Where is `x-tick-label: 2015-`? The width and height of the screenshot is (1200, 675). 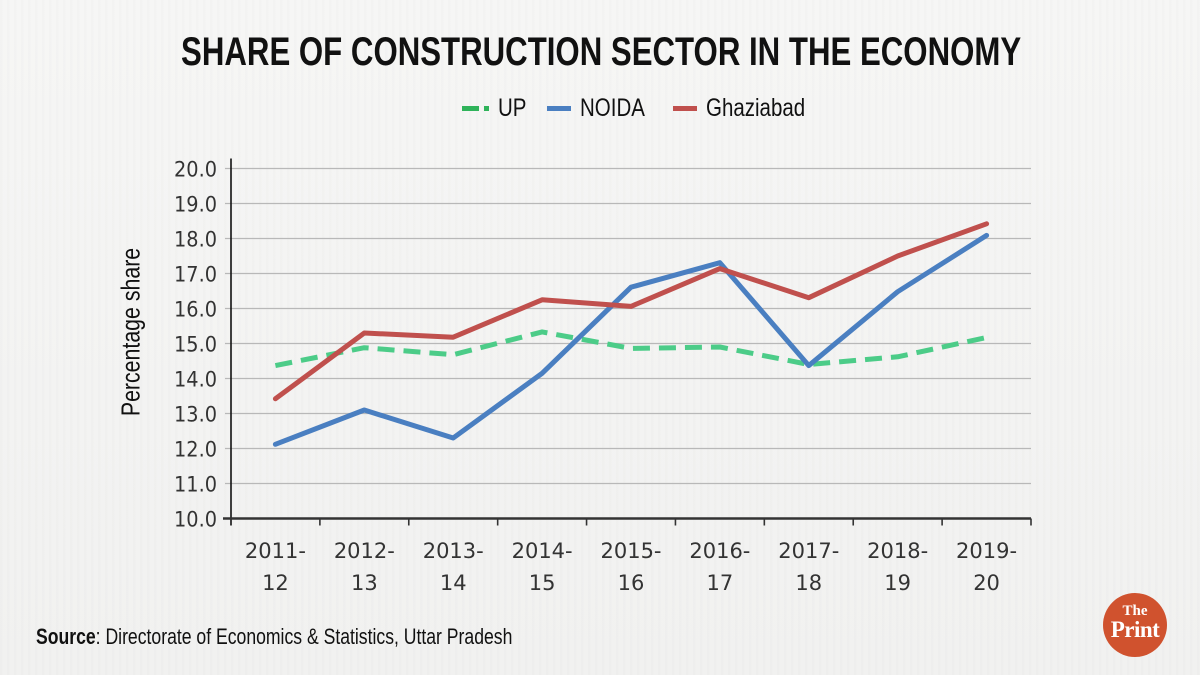 x-tick-label: 2015- is located at coordinates (630, 551).